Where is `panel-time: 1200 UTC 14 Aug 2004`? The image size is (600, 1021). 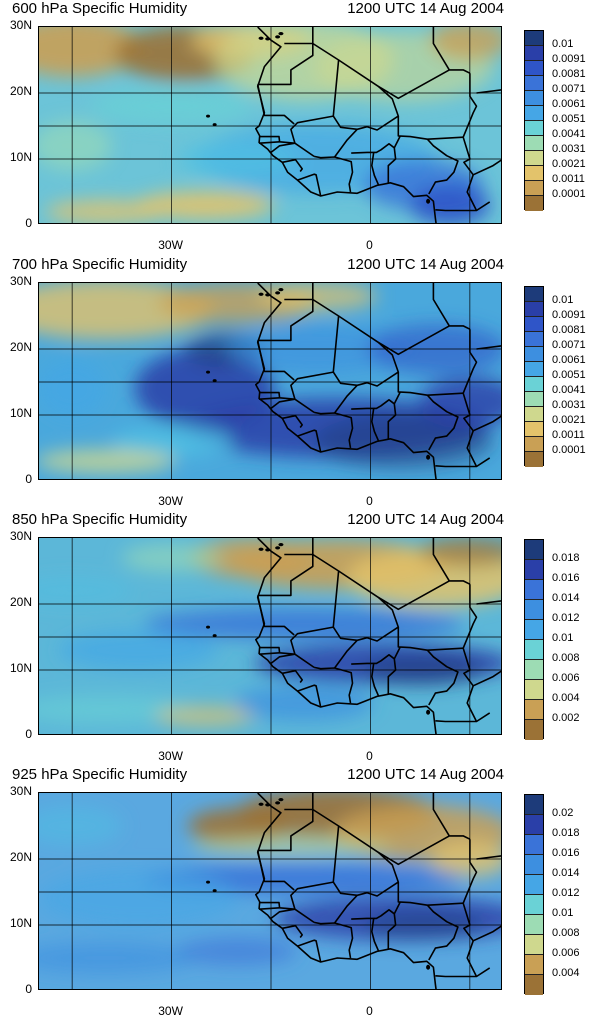
panel-time: 1200 UTC 14 Aug 2004 is located at coordinates (425, 774).